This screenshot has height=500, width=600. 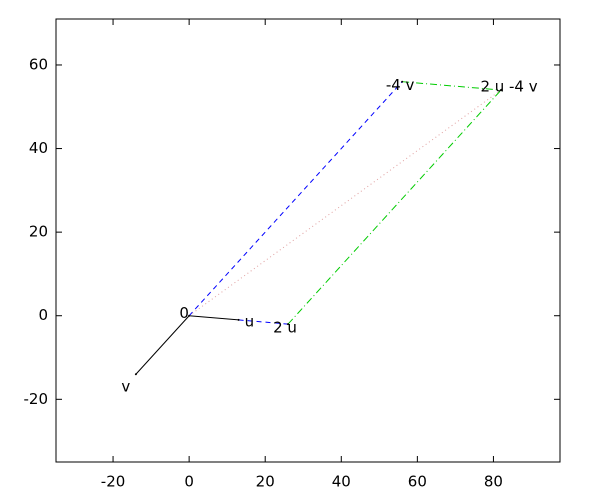 I want to click on x-tick-label: -20, so click(x=113, y=482).